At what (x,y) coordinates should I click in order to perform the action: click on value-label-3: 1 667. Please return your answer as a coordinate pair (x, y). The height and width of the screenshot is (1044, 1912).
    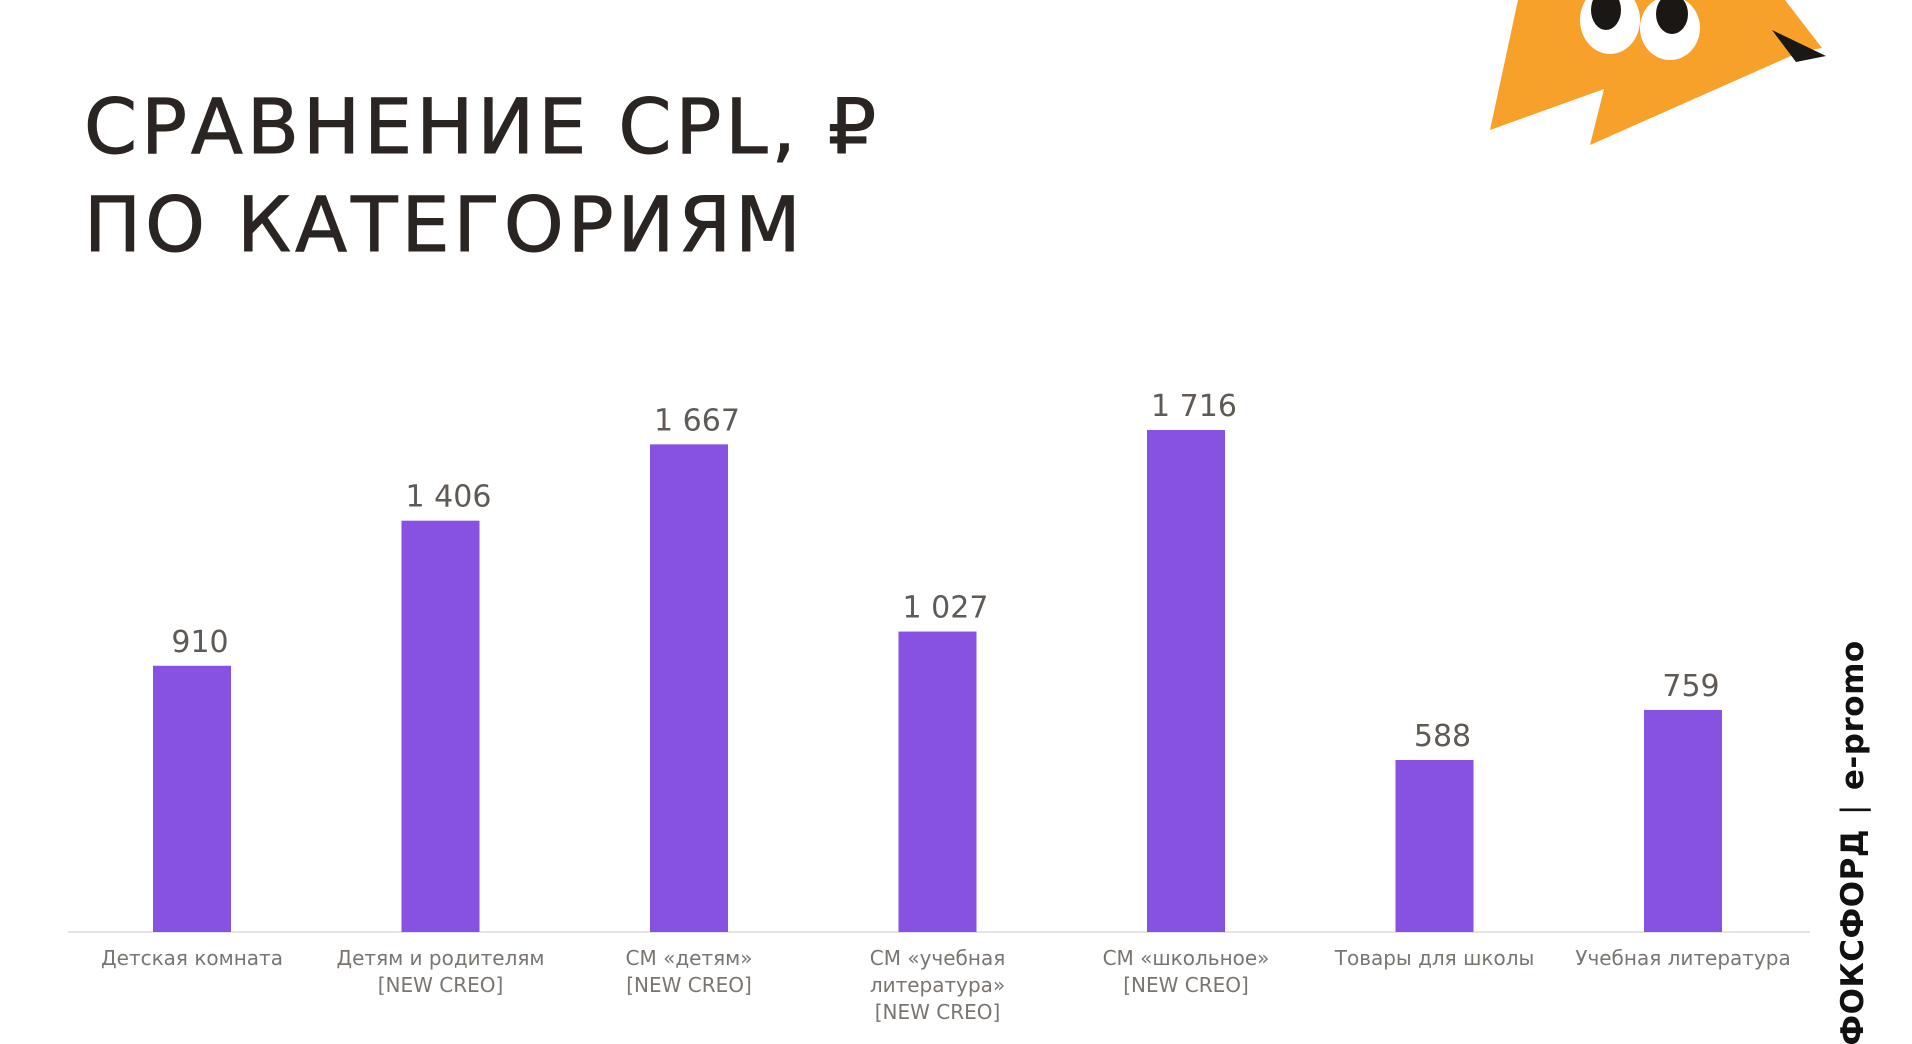
    Looking at the image, I should click on (697, 420).